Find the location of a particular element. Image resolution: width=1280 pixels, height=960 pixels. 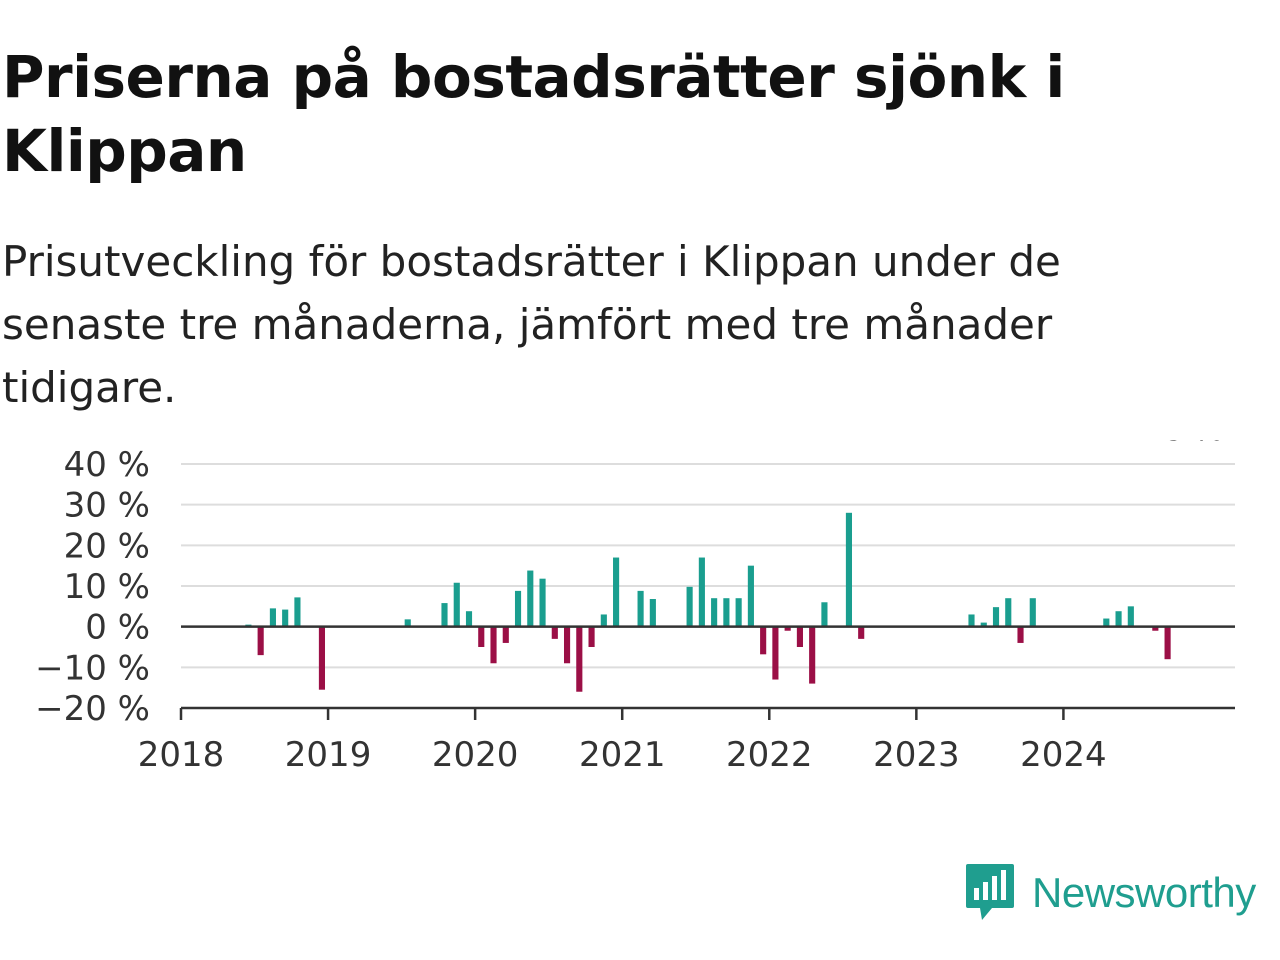

x-tick-label: 2020 is located at coordinates (475, 755).